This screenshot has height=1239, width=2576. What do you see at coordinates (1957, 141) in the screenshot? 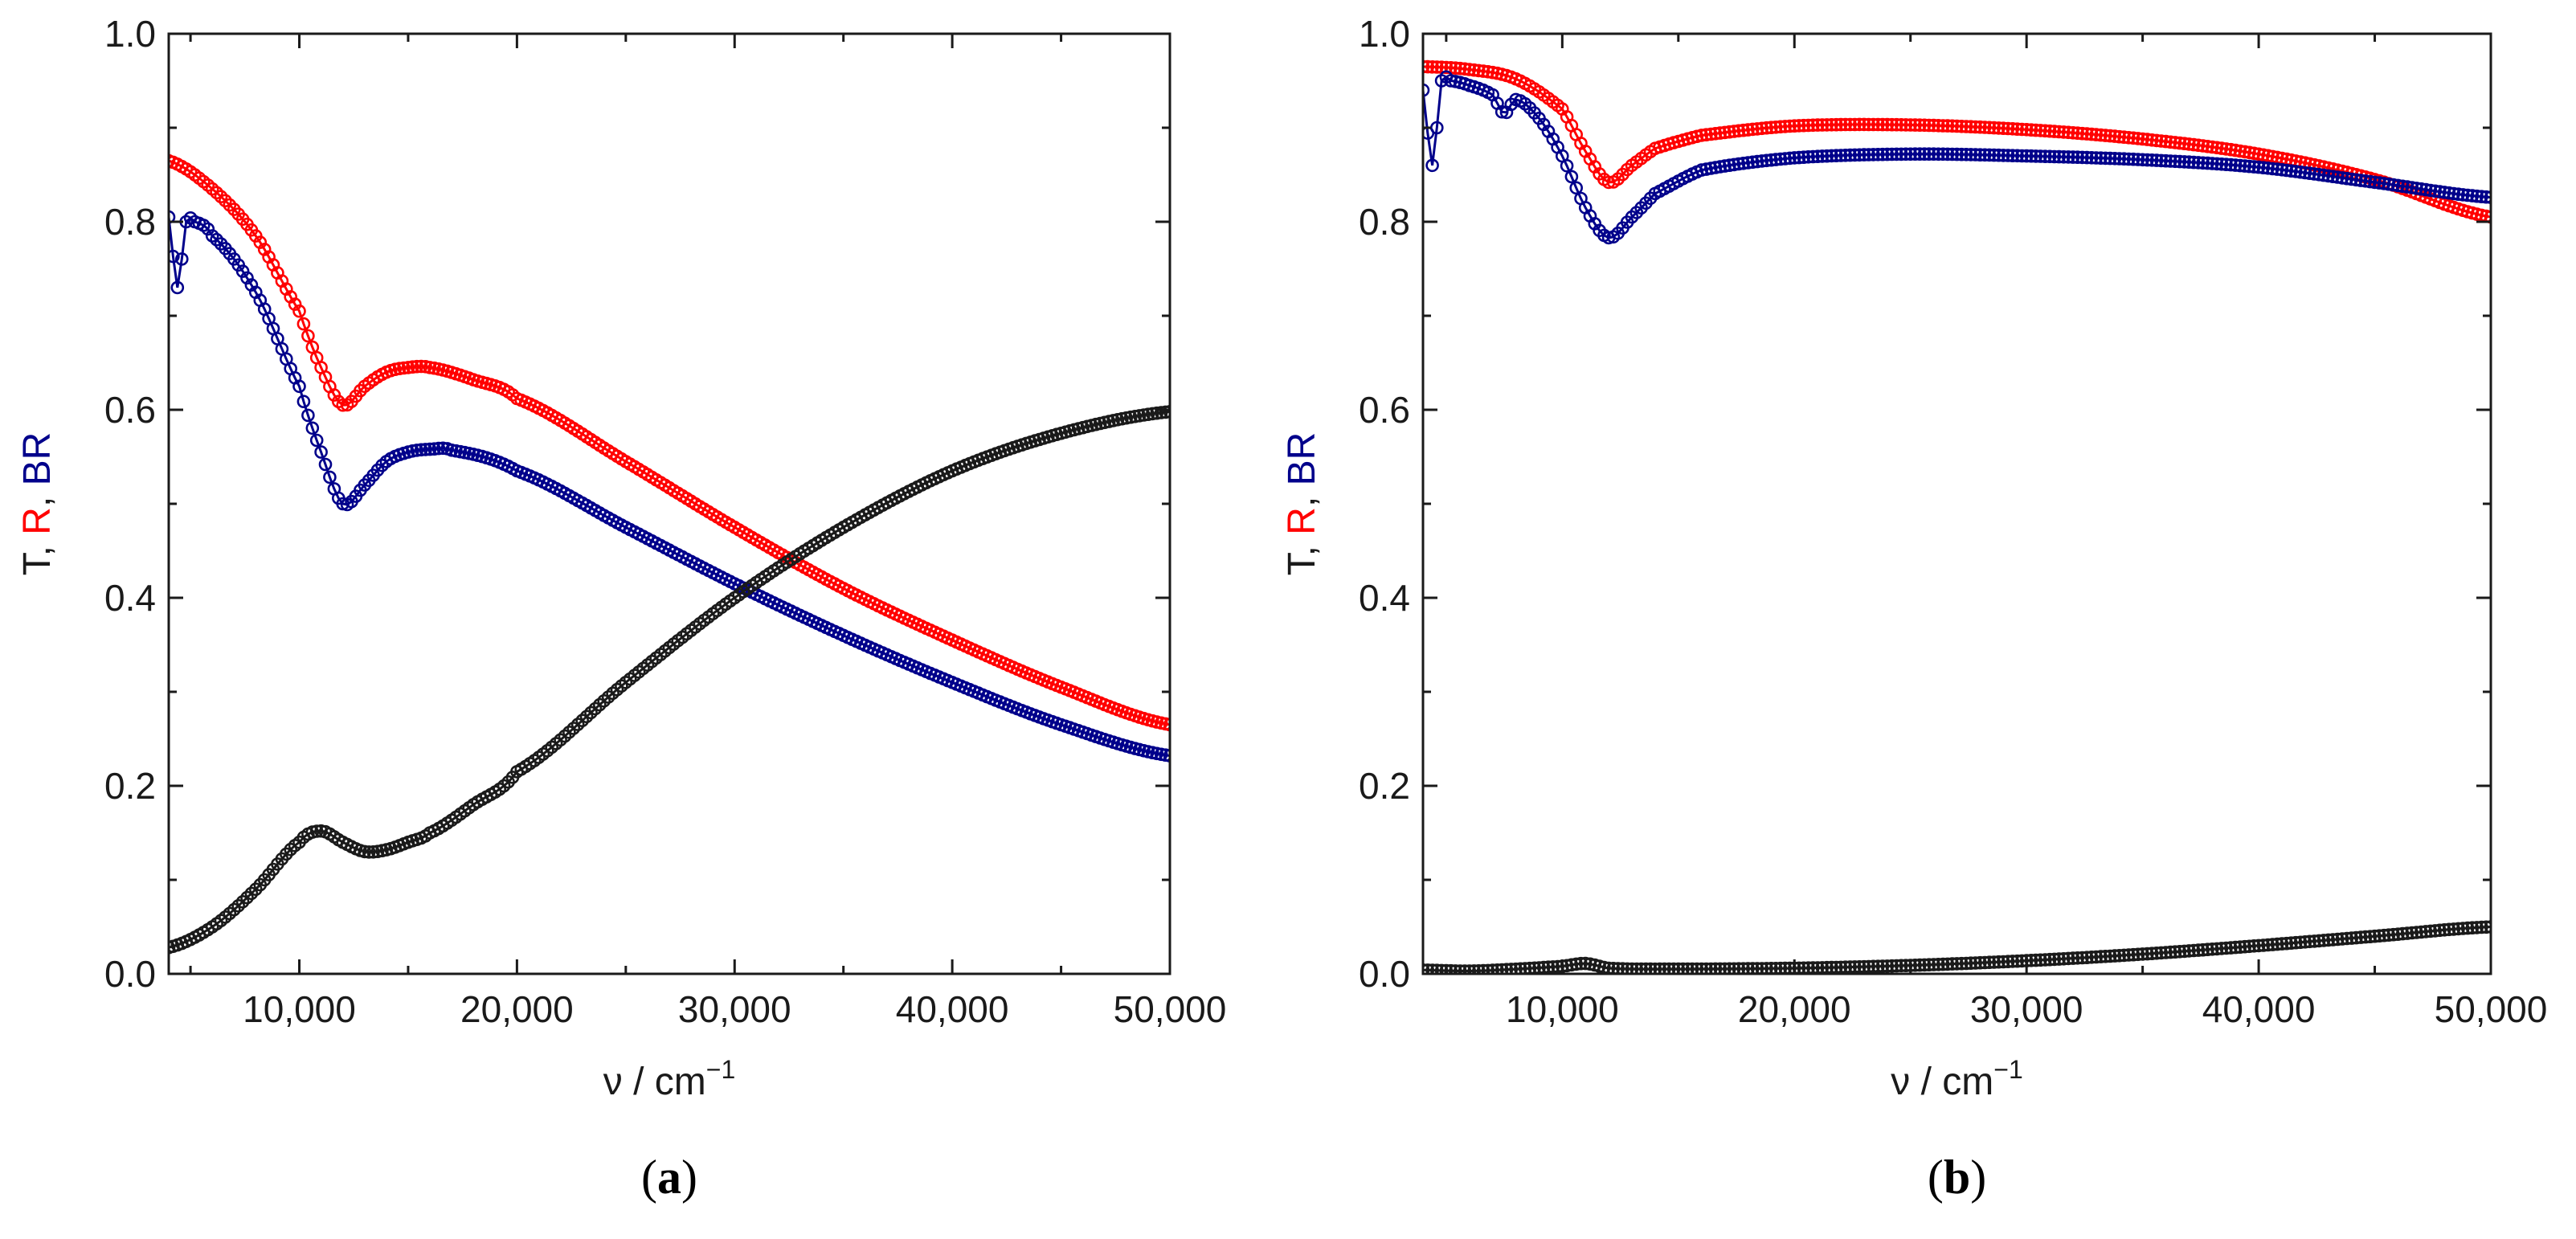
I see `series-R` at bounding box center [1957, 141].